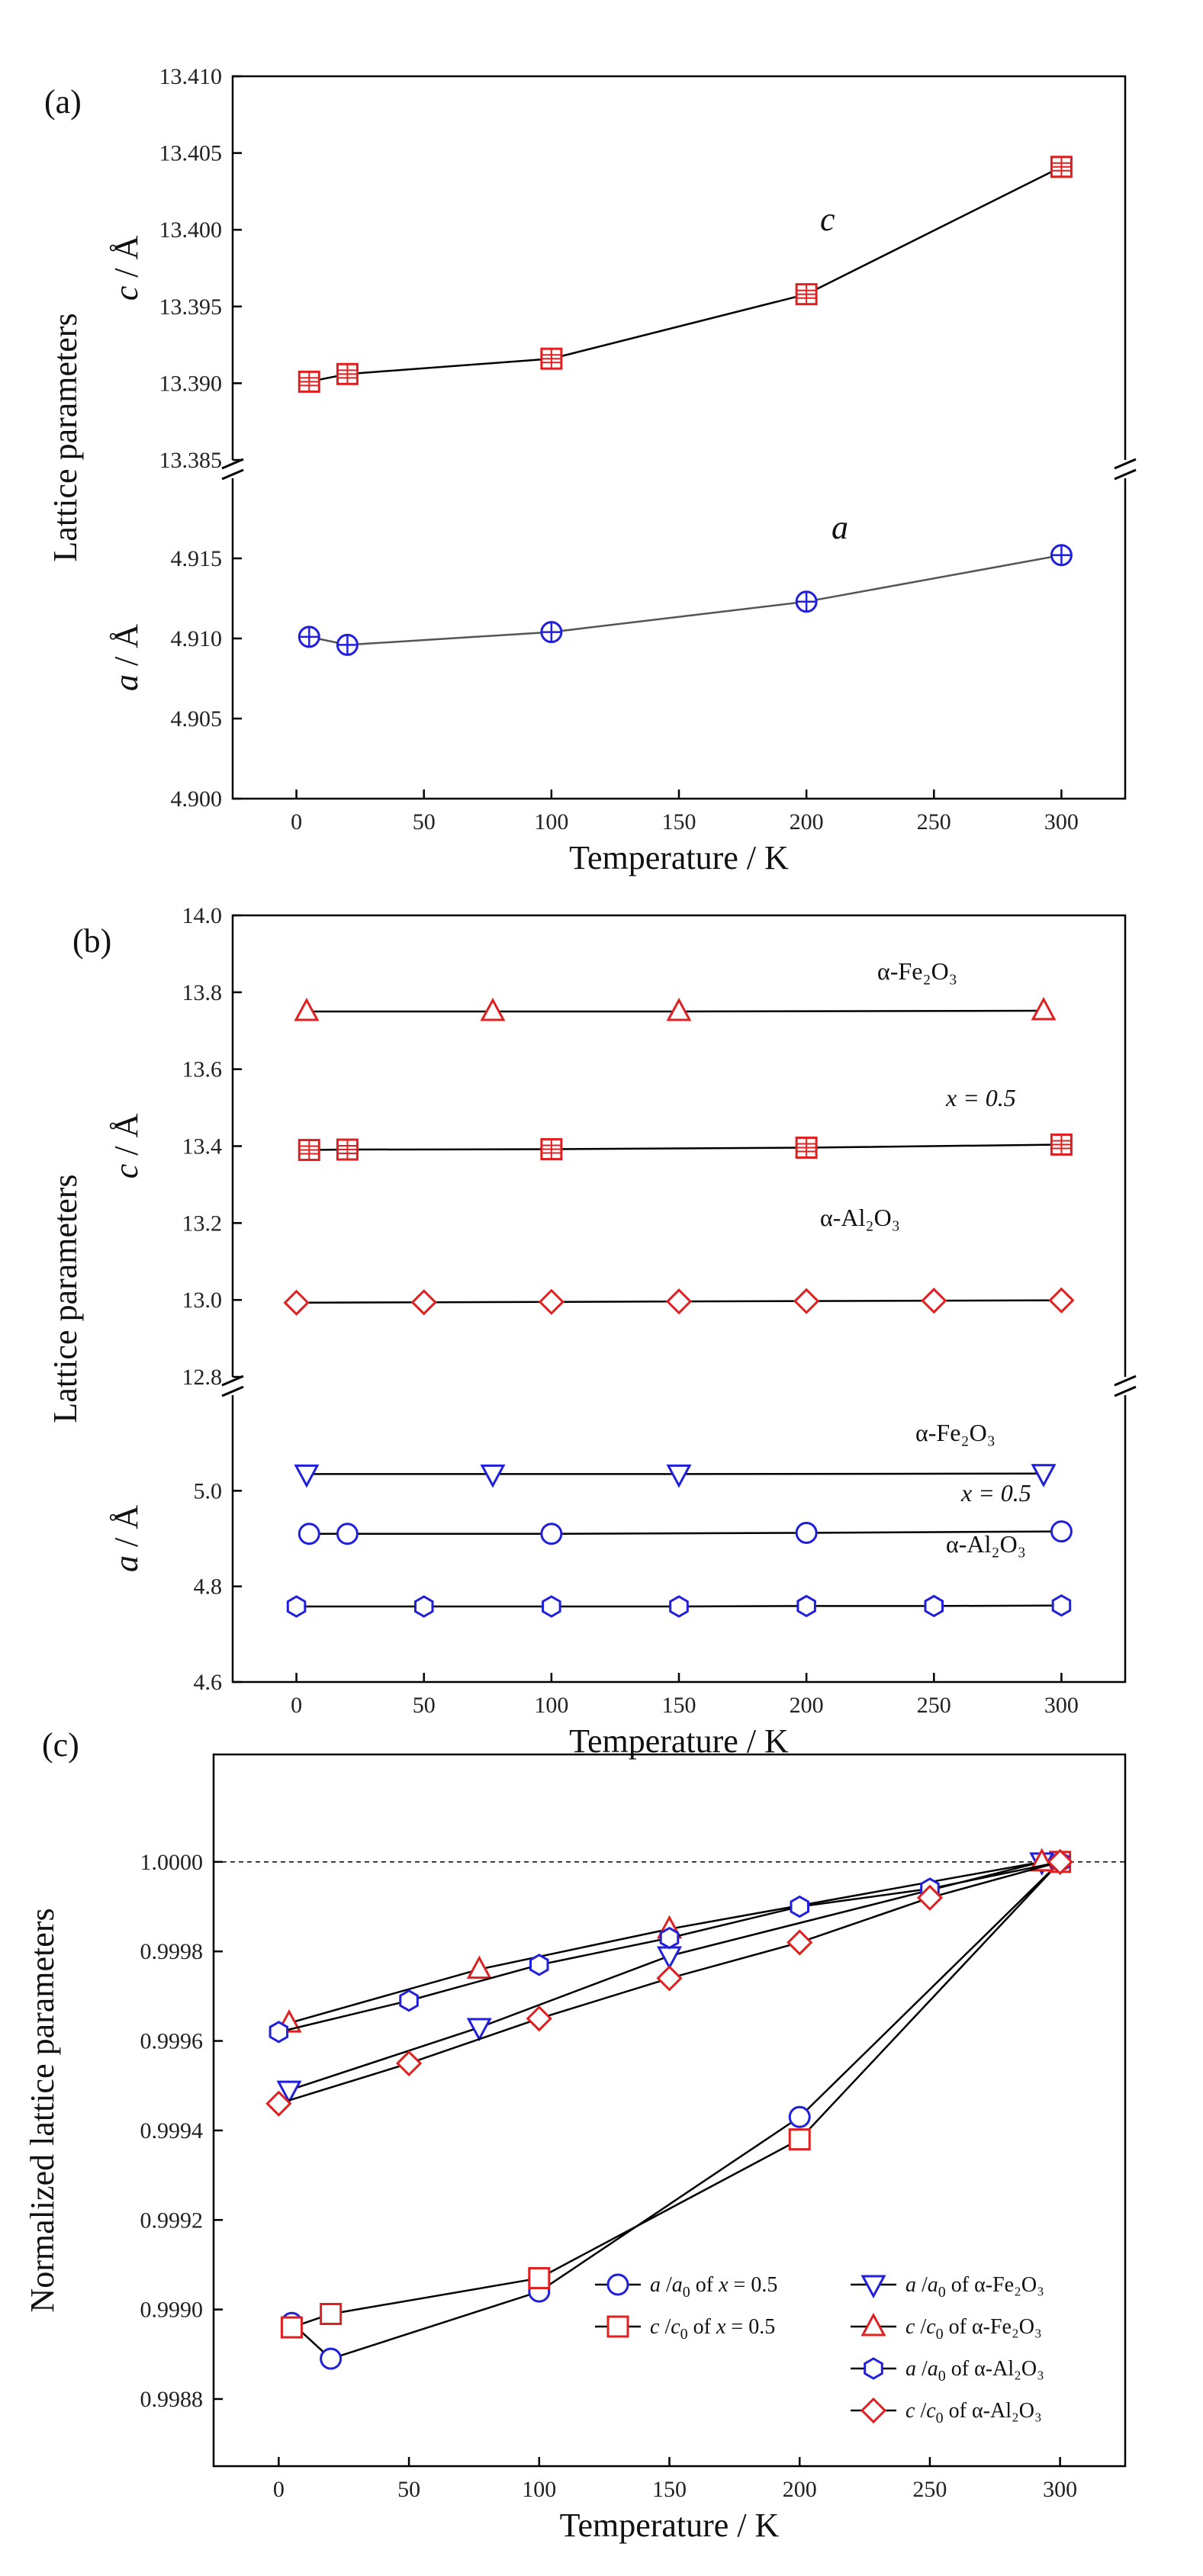  Describe the element at coordinates (1060, 2490) in the screenshot. I see `c-xtick-label: 300` at that location.